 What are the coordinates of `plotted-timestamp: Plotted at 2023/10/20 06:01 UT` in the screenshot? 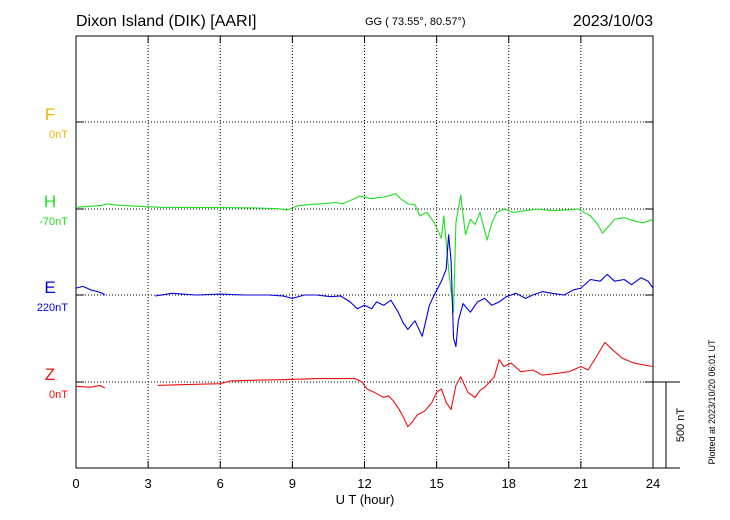 It's located at (712, 402).